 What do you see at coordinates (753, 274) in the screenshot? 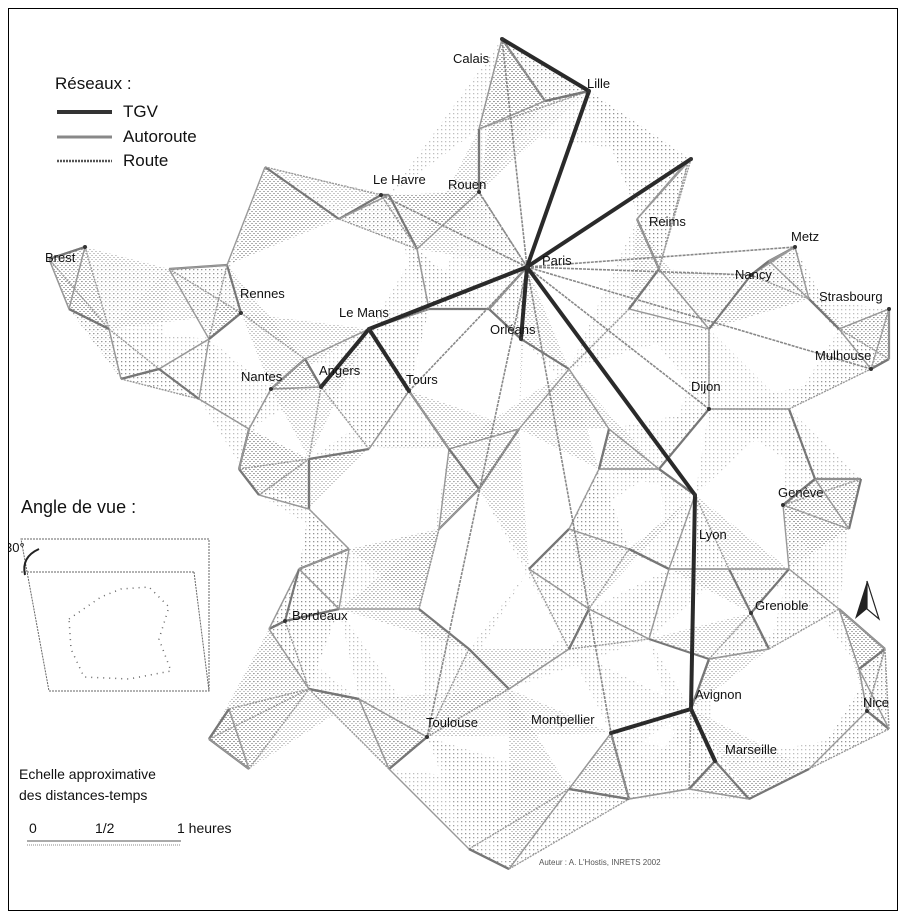
I see `city-label: Nancy` at bounding box center [753, 274].